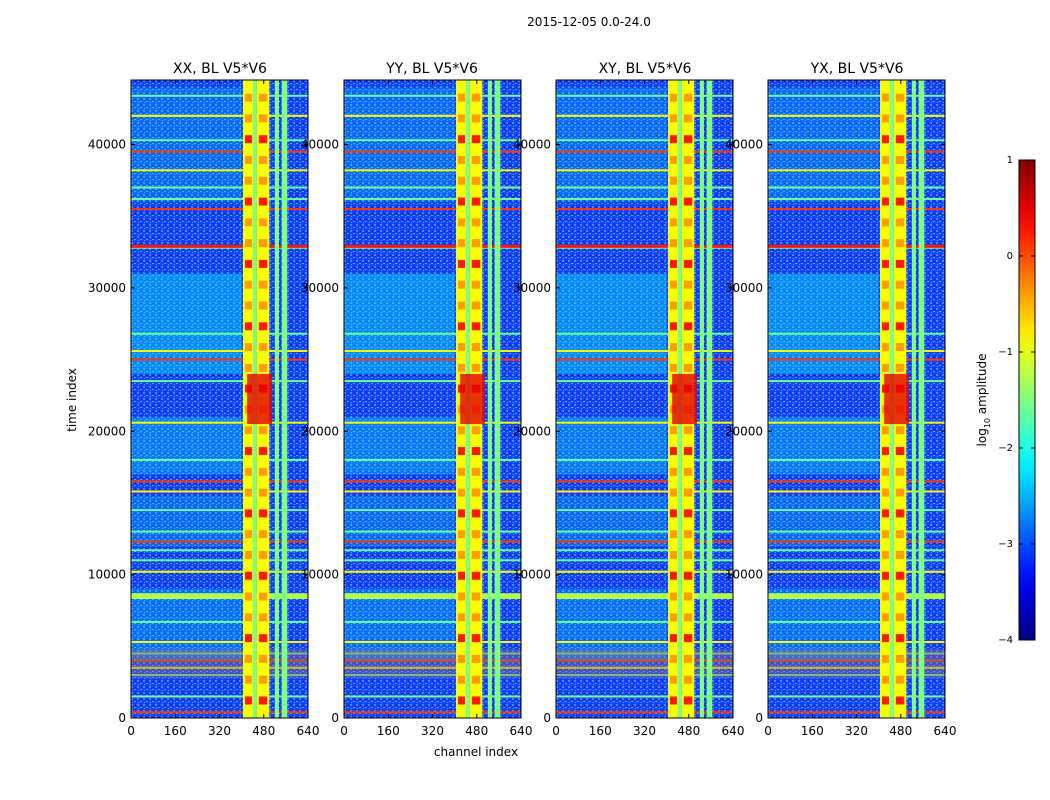 The width and height of the screenshot is (1050, 800). Describe the element at coordinates (1005, 448) in the screenshot. I see `colorbar-tick-label: −2` at that location.